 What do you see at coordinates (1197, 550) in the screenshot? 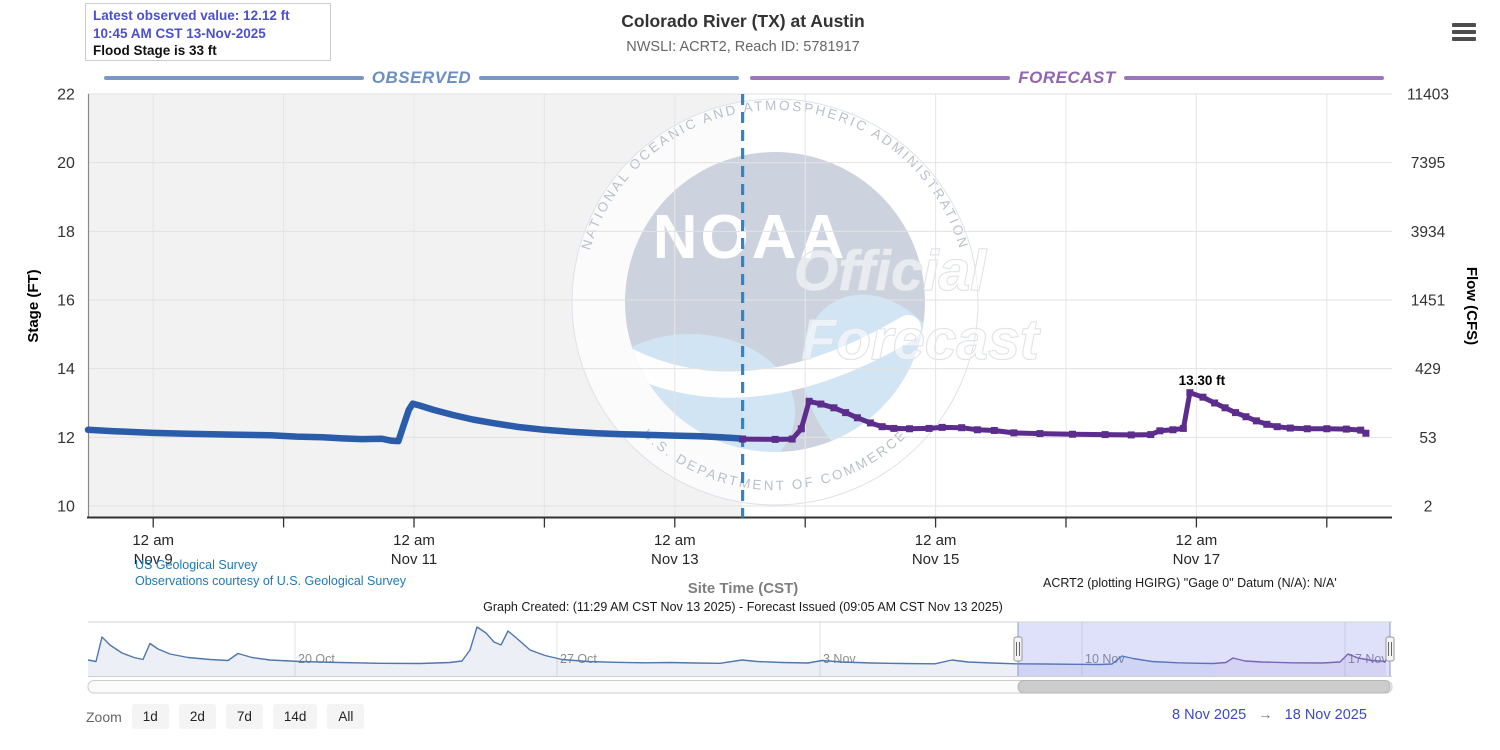
I see `x-tick-label: 12 am Nov 17` at bounding box center [1197, 550].